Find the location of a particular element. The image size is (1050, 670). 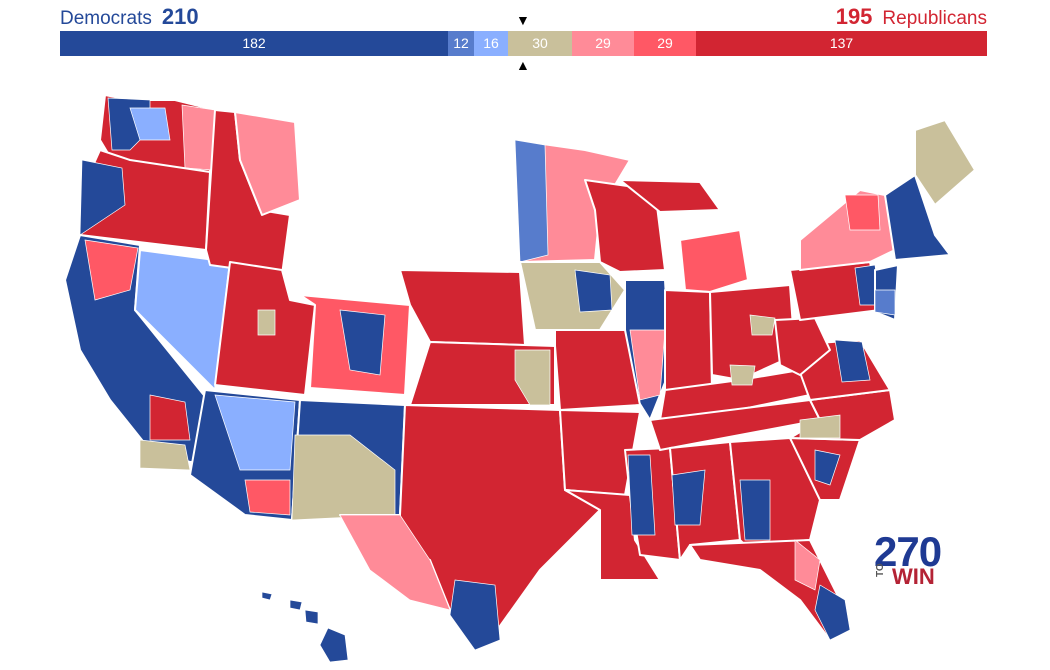

district-tx-south-dem is located at coordinates (475, 615).